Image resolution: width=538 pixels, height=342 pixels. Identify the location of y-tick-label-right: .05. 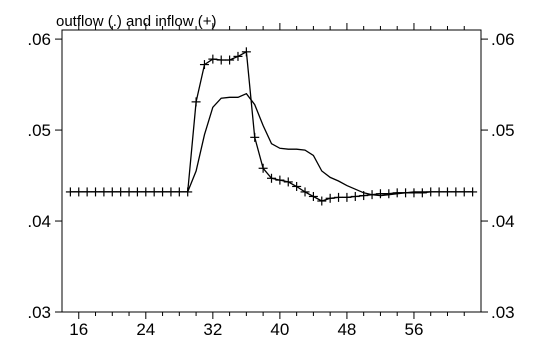
(503, 130).